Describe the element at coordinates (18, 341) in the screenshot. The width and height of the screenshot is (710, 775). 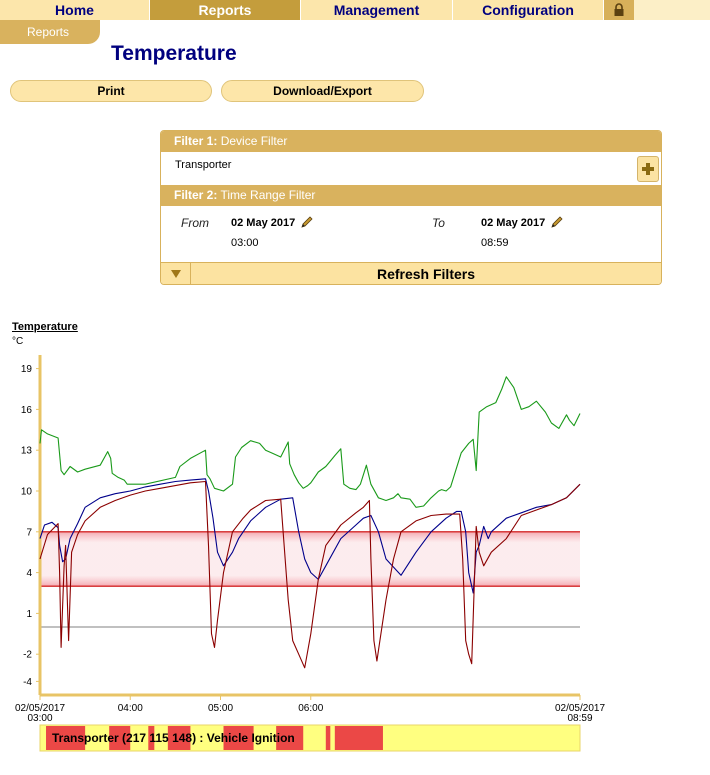
I see `chart-y-unit: °C` at that location.